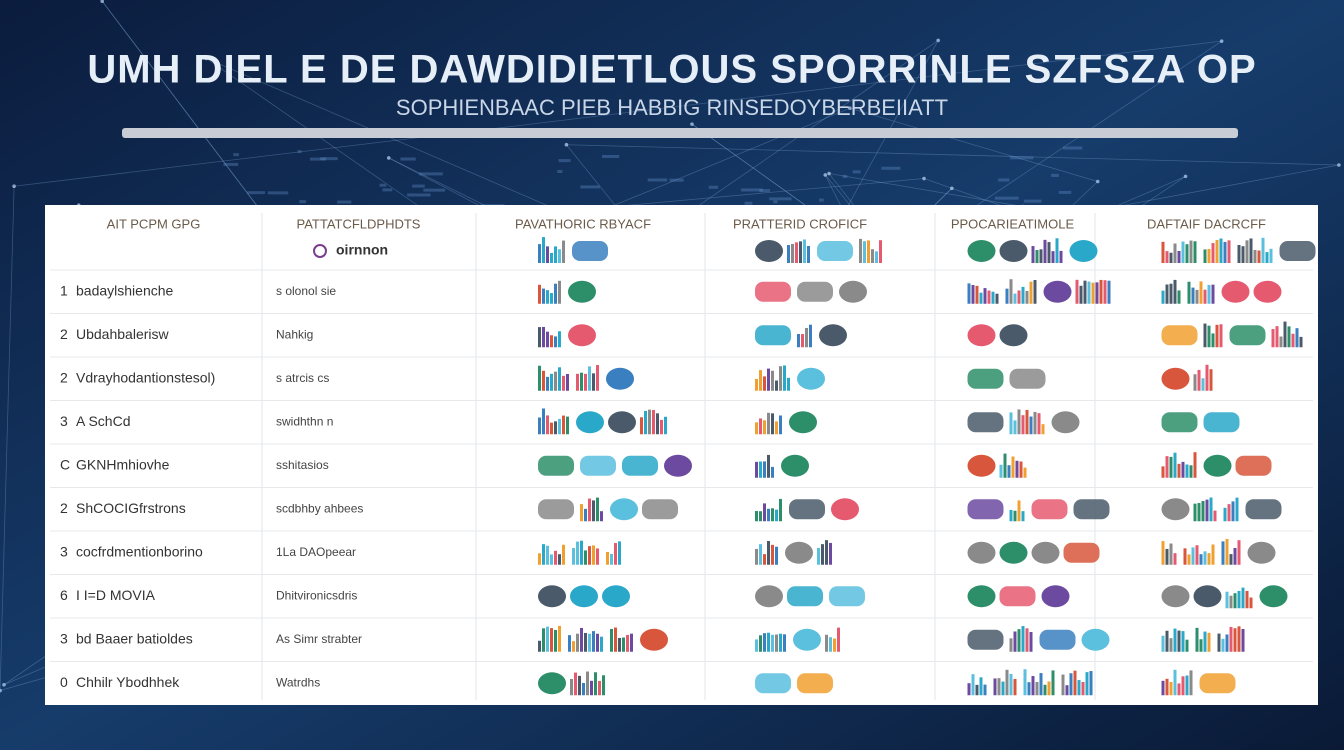  What do you see at coordinates (306, 291) in the screenshot?
I see `row-detail: s olonol sie` at bounding box center [306, 291].